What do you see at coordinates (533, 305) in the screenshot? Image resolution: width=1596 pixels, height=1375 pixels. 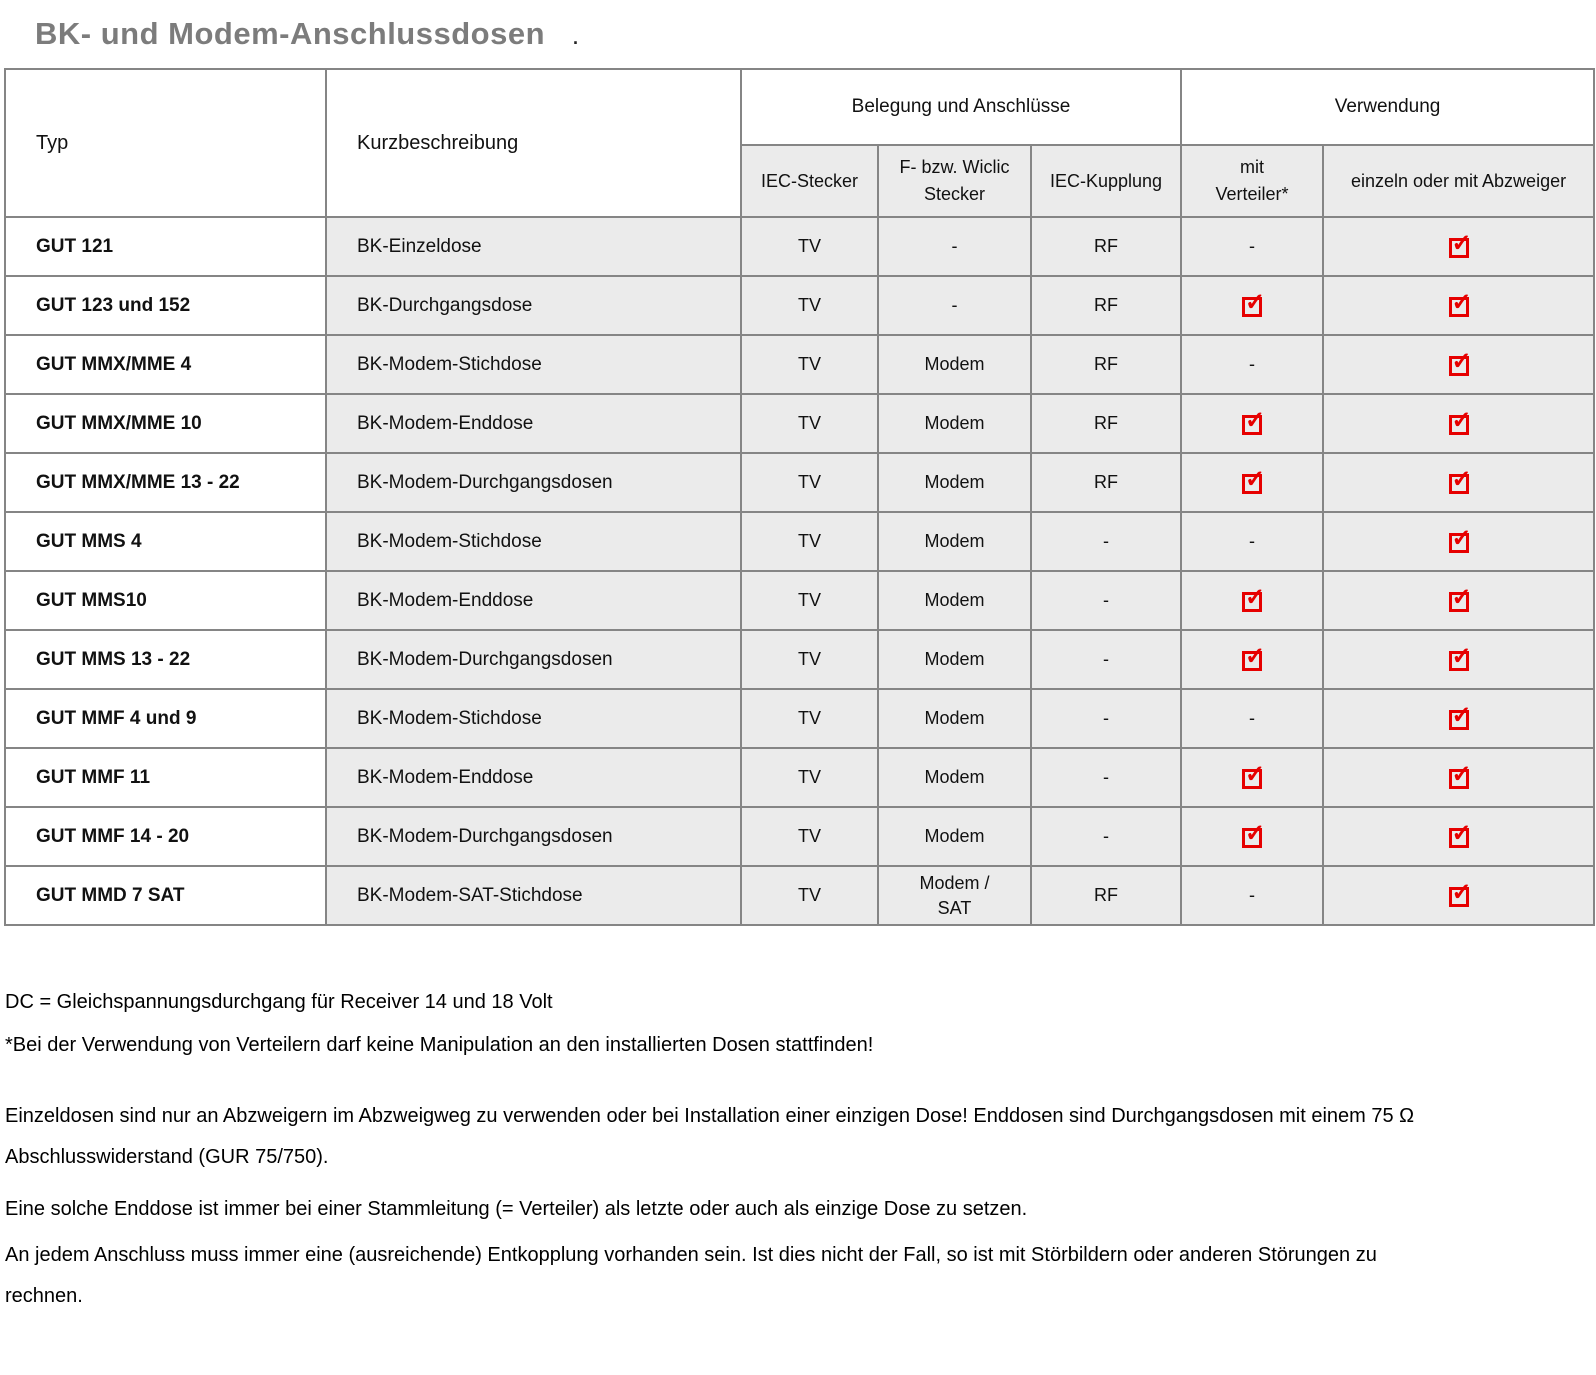 I see `cell-kurzbeschreibung: BK-Durchgangsdose` at bounding box center [533, 305].